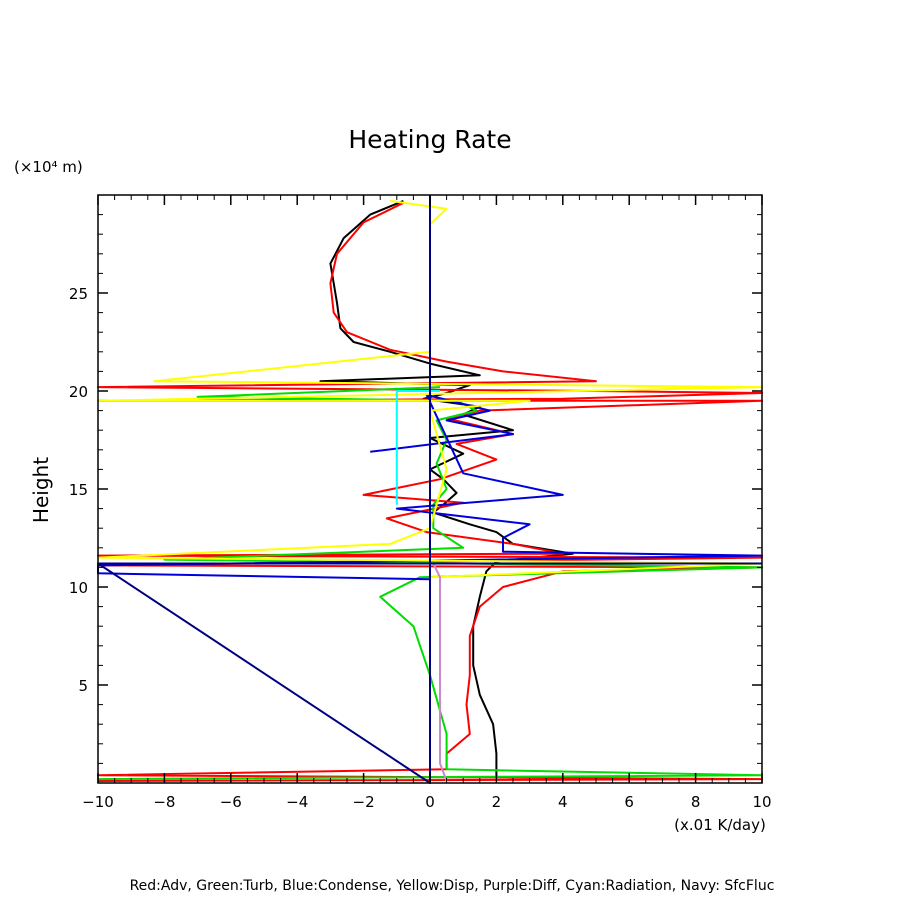  I want to click on x-tick-label: −8, so click(164, 802).